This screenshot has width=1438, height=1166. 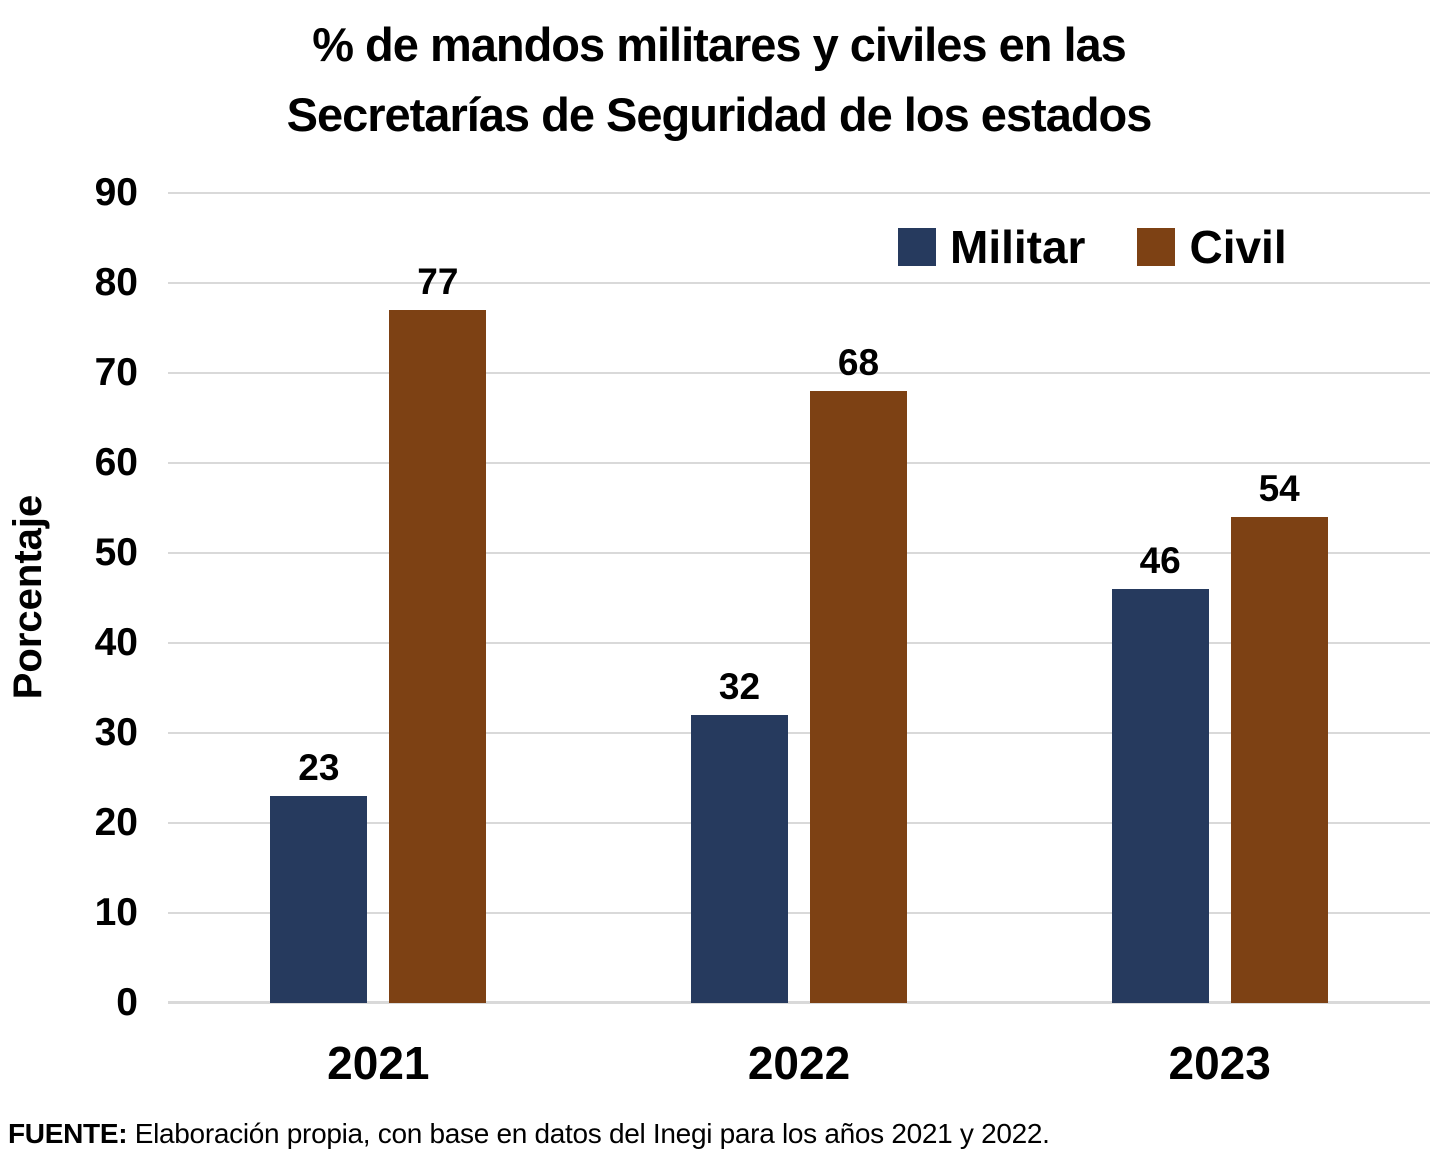 What do you see at coordinates (917, 247) in the screenshot?
I see `legend-swatch-militar` at bounding box center [917, 247].